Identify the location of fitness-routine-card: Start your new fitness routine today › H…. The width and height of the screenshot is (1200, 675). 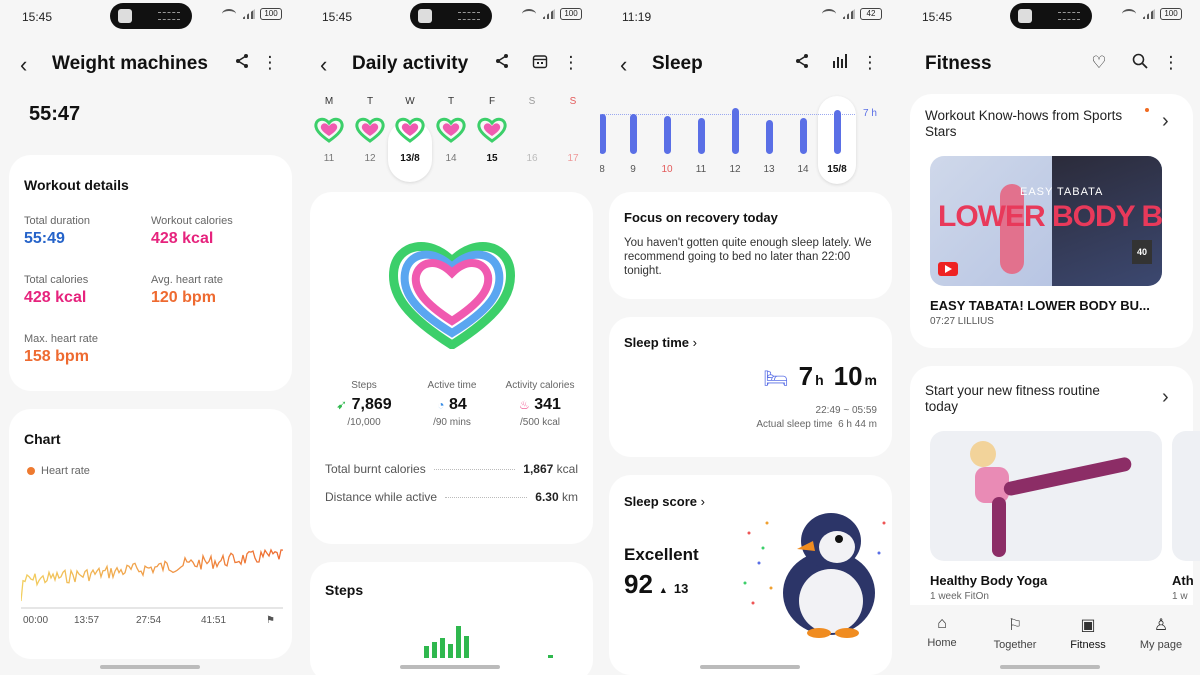
(1055, 486).